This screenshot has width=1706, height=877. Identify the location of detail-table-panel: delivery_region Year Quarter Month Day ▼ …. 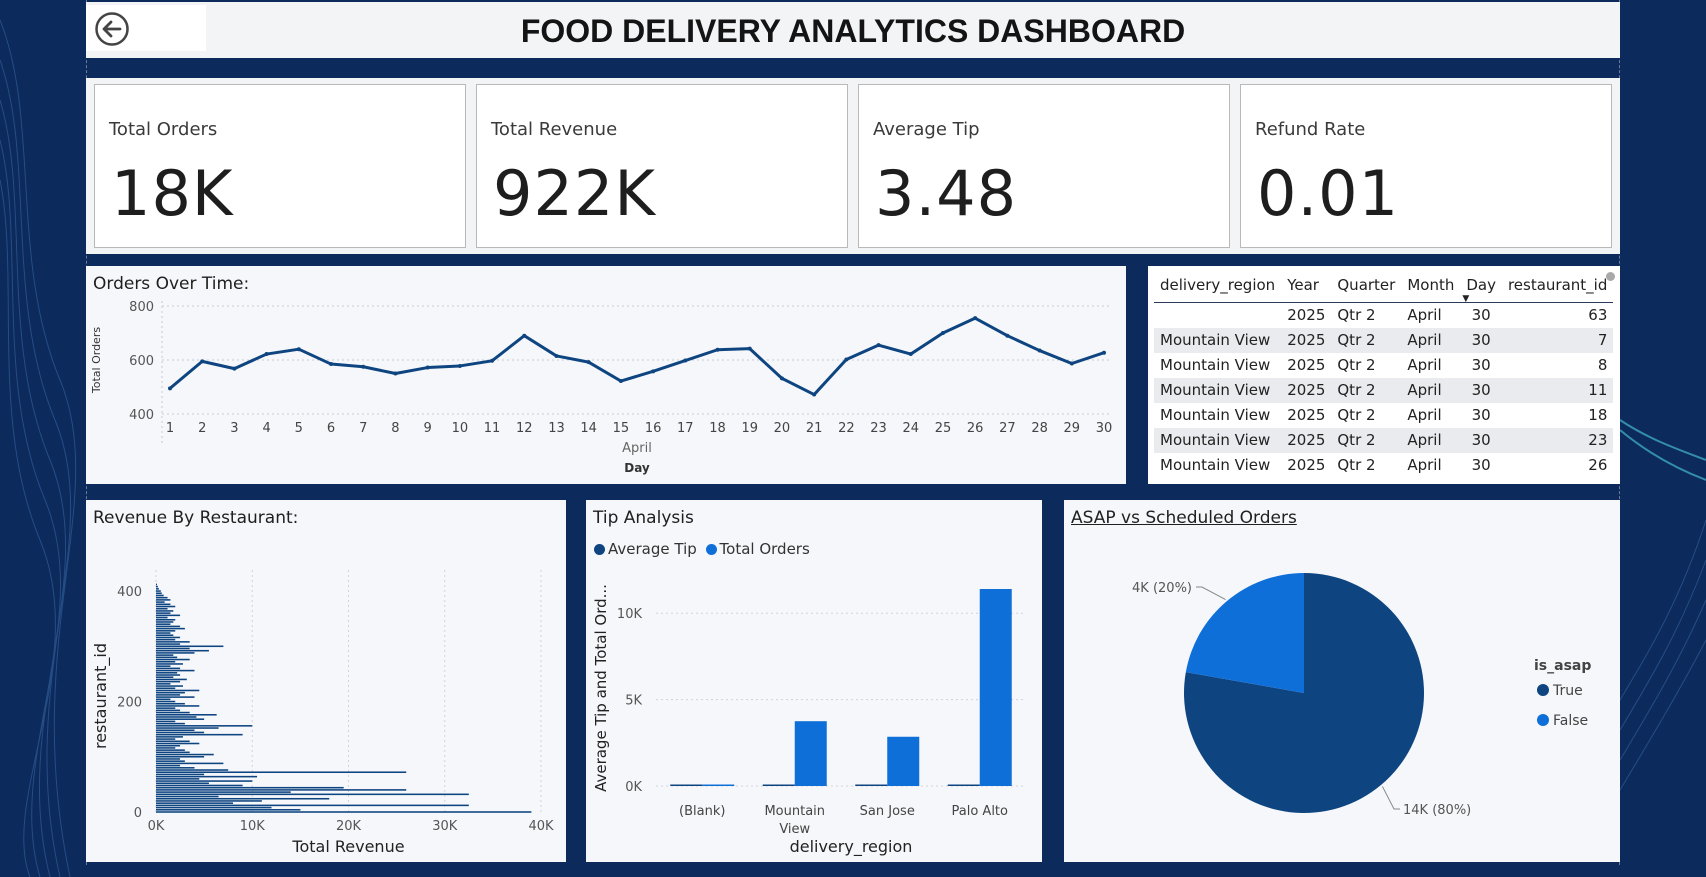
(1384, 375).